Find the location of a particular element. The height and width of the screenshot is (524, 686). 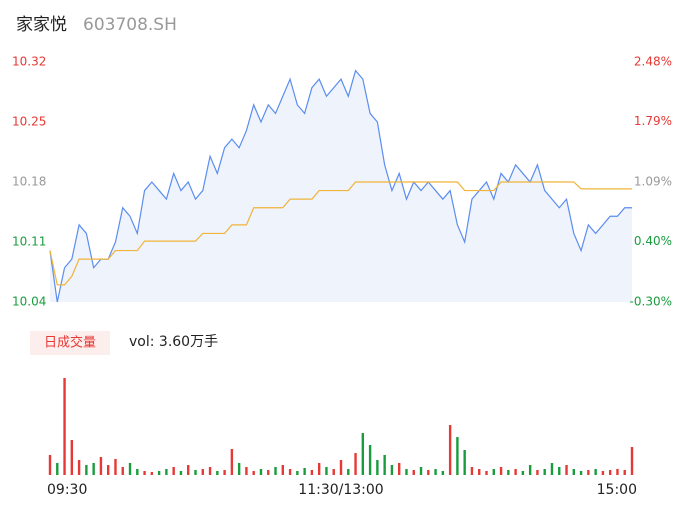

y2-tick-label: 1.79% is located at coordinates (653, 121).